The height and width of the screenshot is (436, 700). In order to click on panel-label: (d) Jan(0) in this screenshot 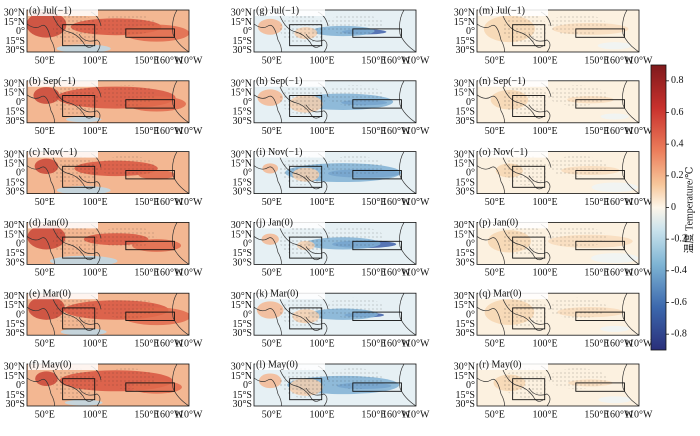, I will do `click(48, 223)`.